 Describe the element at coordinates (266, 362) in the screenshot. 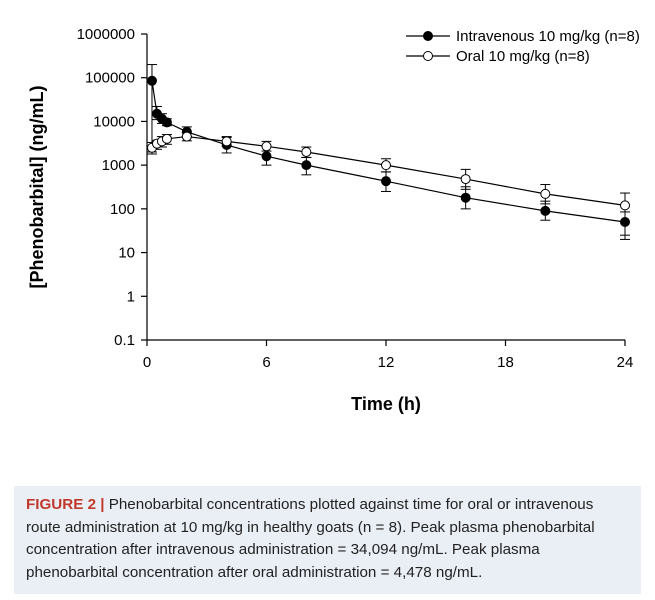

I see `x-tick-label: 6` at that location.